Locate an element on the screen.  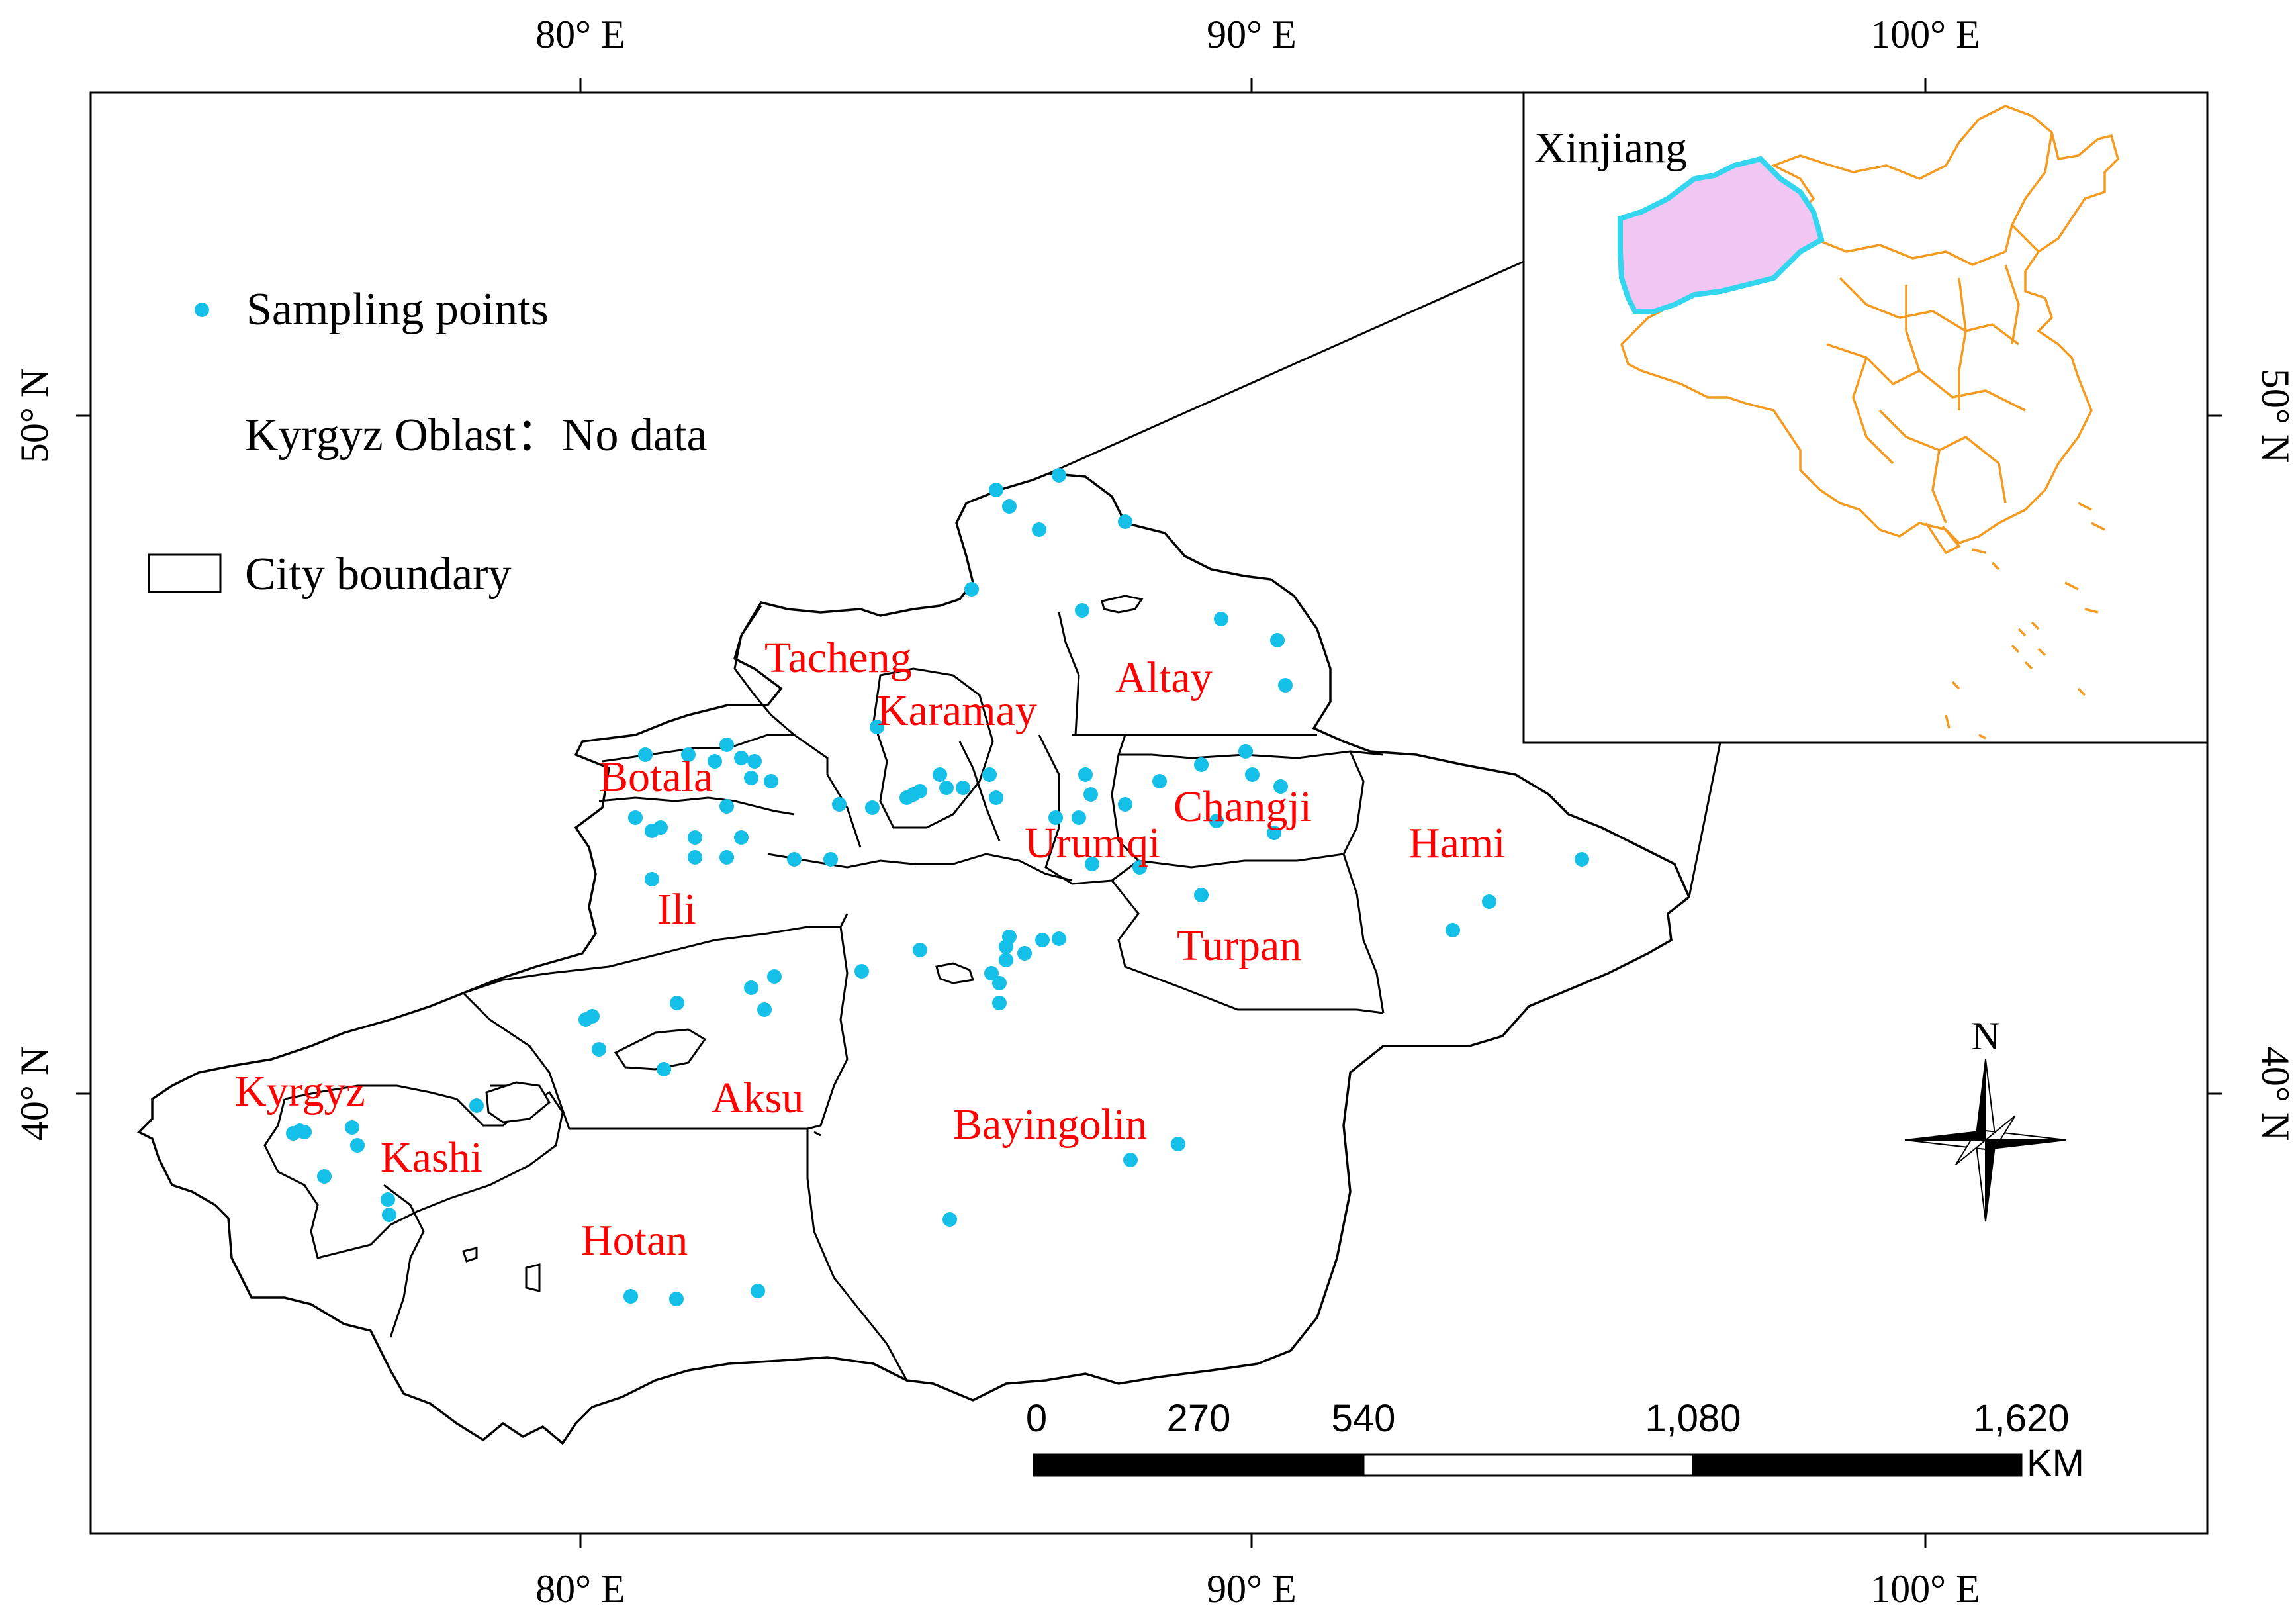
lon-label-top-80: 80° E is located at coordinates (580, 34).